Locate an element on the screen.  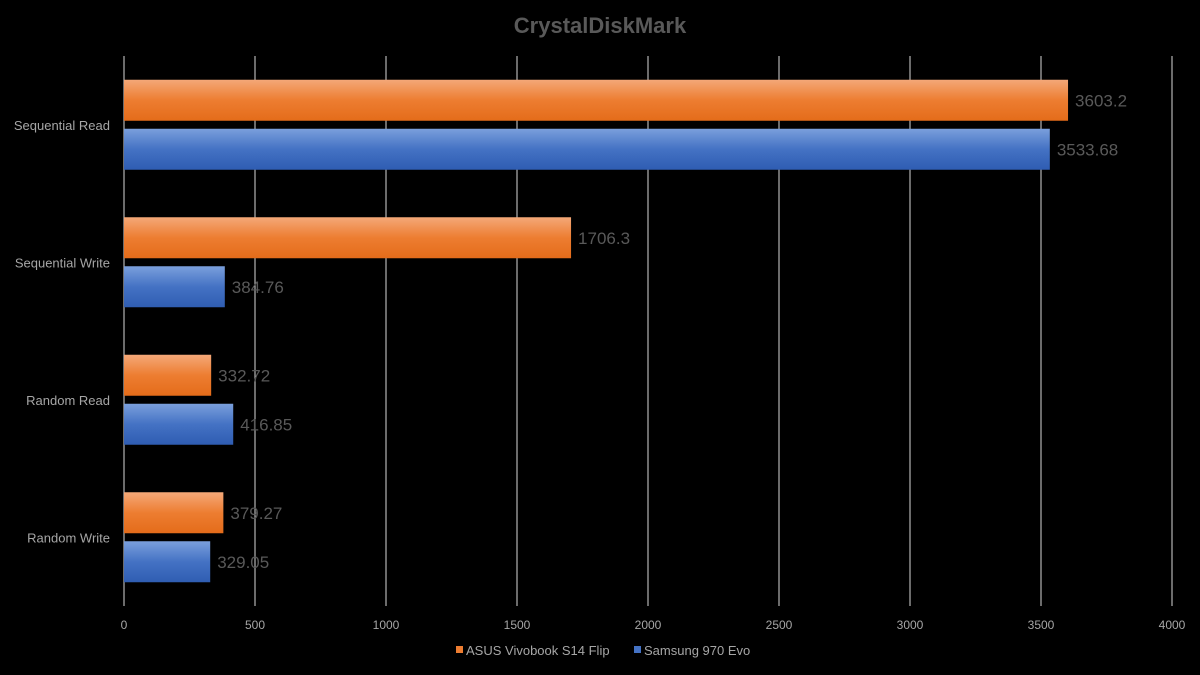
x-tick-label: 0 is located at coordinates (124, 625).